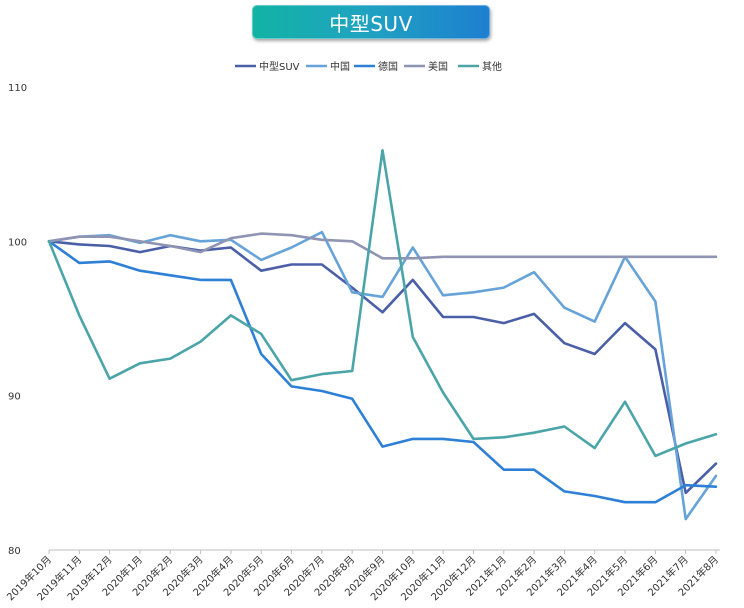 This screenshot has height=608, width=744. Describe the element at coordinates (17, 88) in the screenshot. I see `y-tick-label: 110` at that location.